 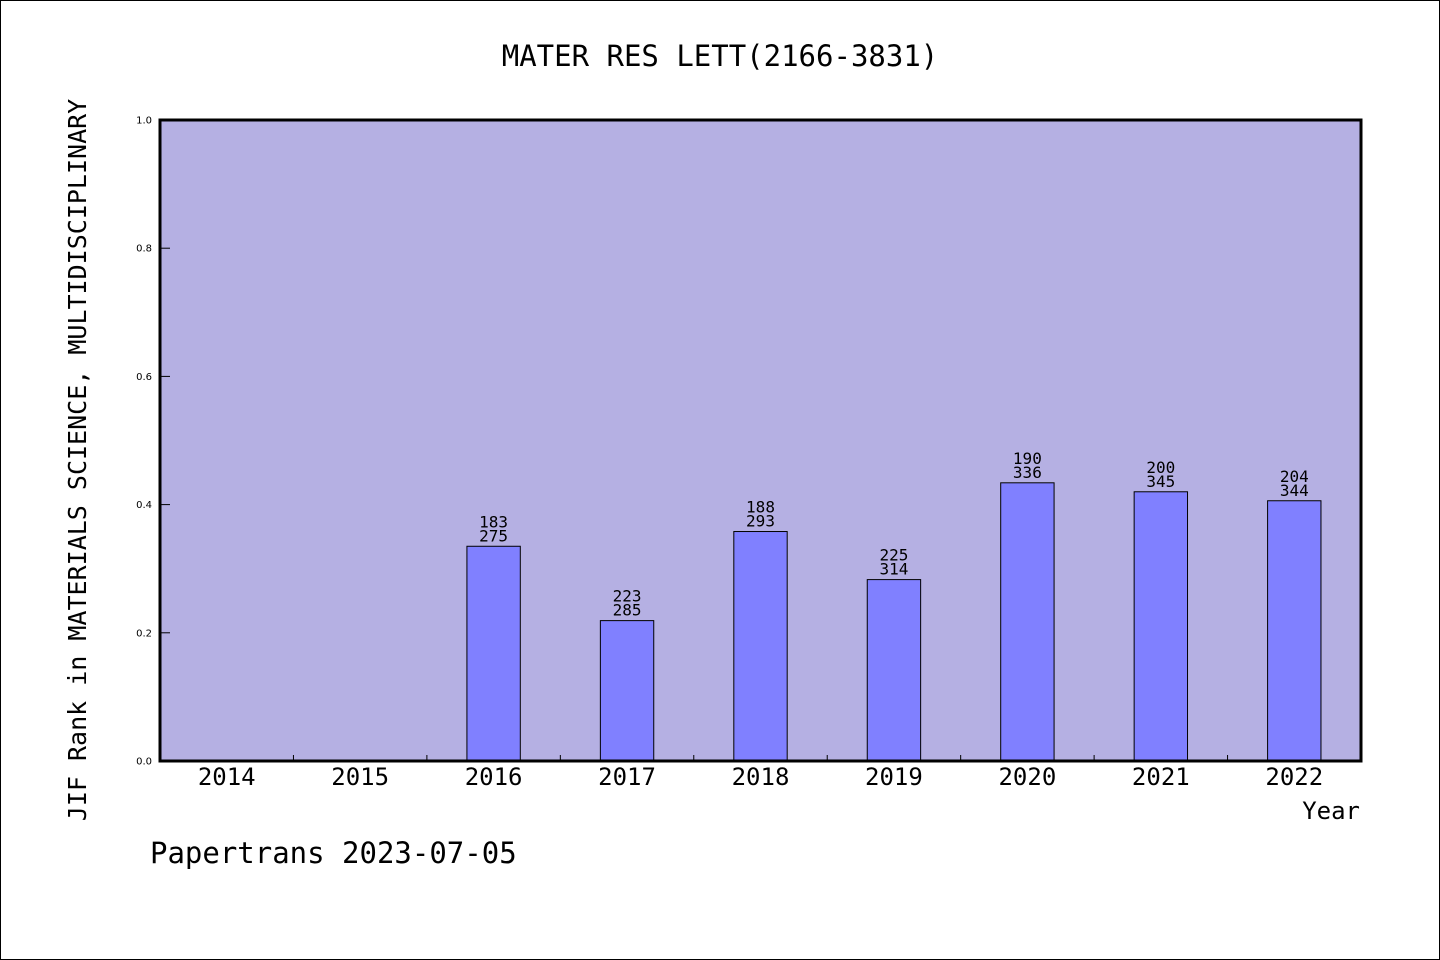 I want to click on y-tick-label: 0.4, so click(x=144, y=505).